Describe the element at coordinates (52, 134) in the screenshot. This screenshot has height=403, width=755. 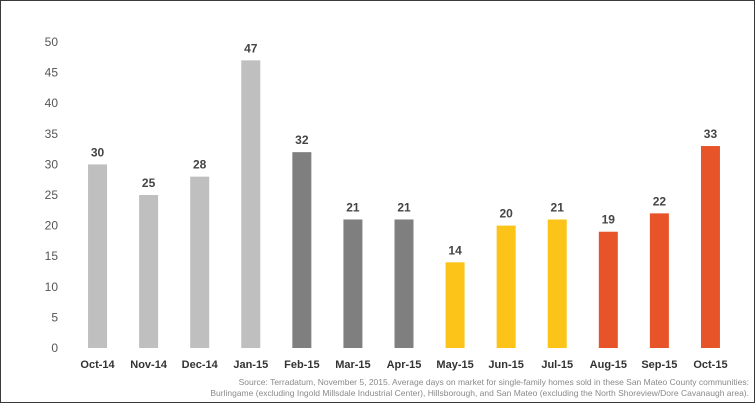
I see `y-tick-label: 35` at that location.